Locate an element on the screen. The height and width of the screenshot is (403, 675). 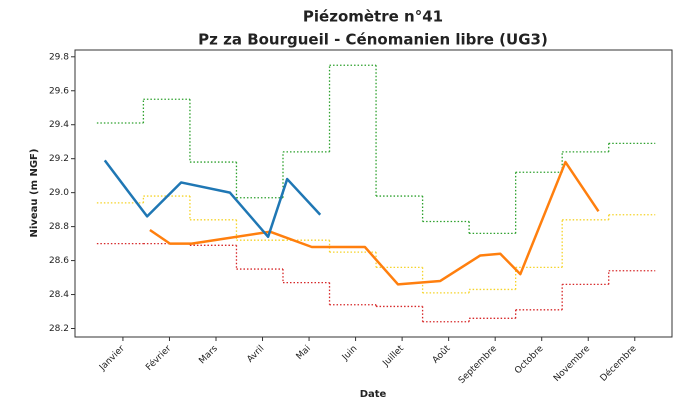
x-tick-label: Novembre is located at coordinates (572, 363).